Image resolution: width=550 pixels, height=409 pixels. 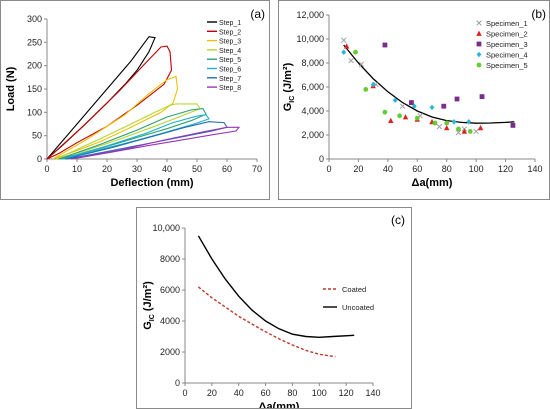 What do you see at coordinates (538, 14) in the screenshot?
I see `panel-label: (b)` at bounding box center [538, 14].